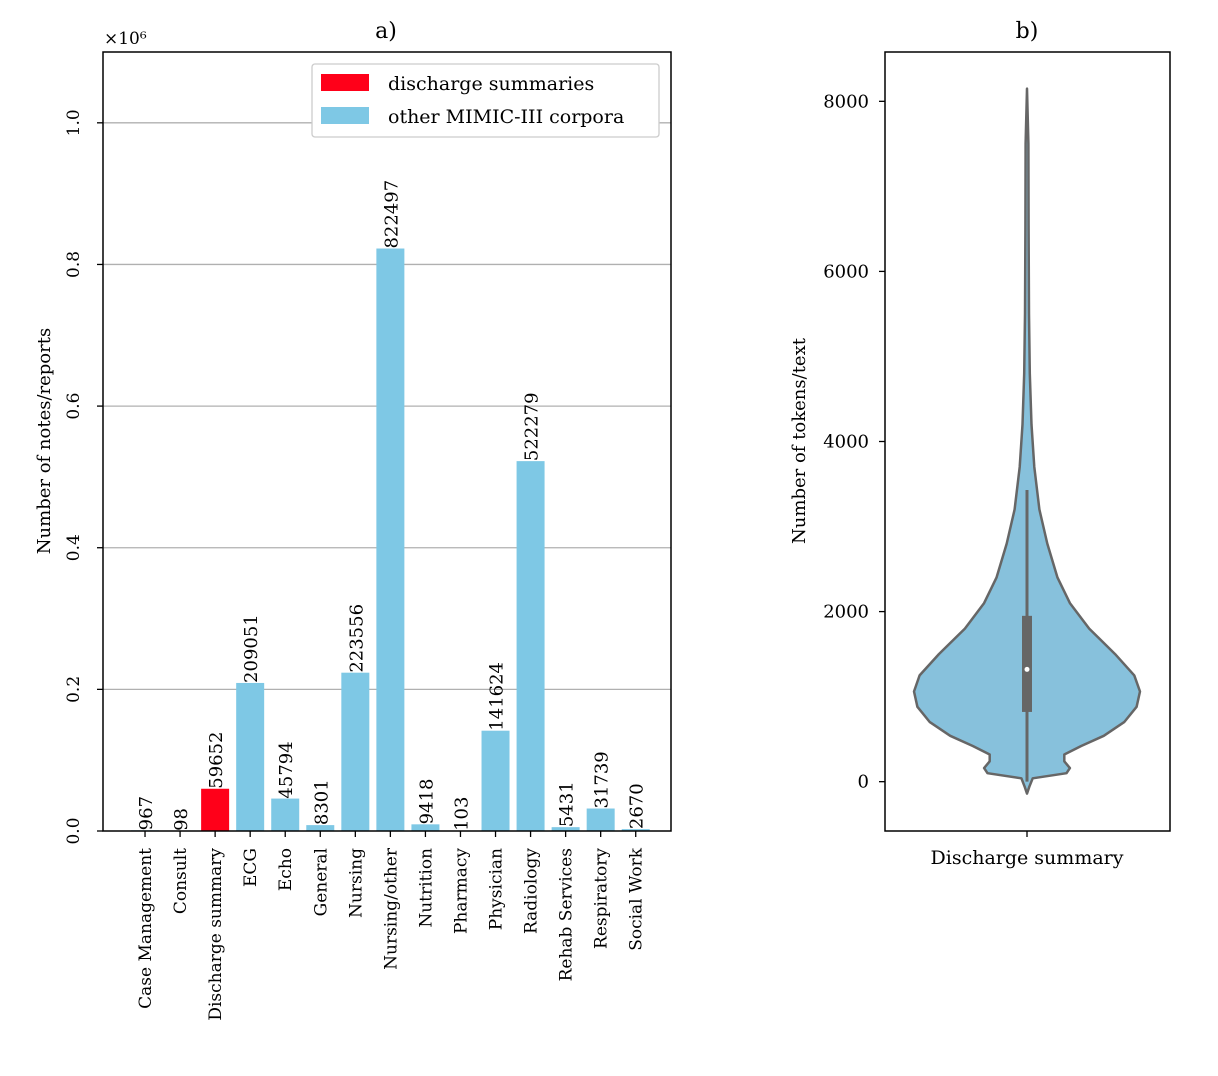 The height and width of the screenshot is (1076, 1218). I want to click on bar-value-label: 59652, so click(216, 759).